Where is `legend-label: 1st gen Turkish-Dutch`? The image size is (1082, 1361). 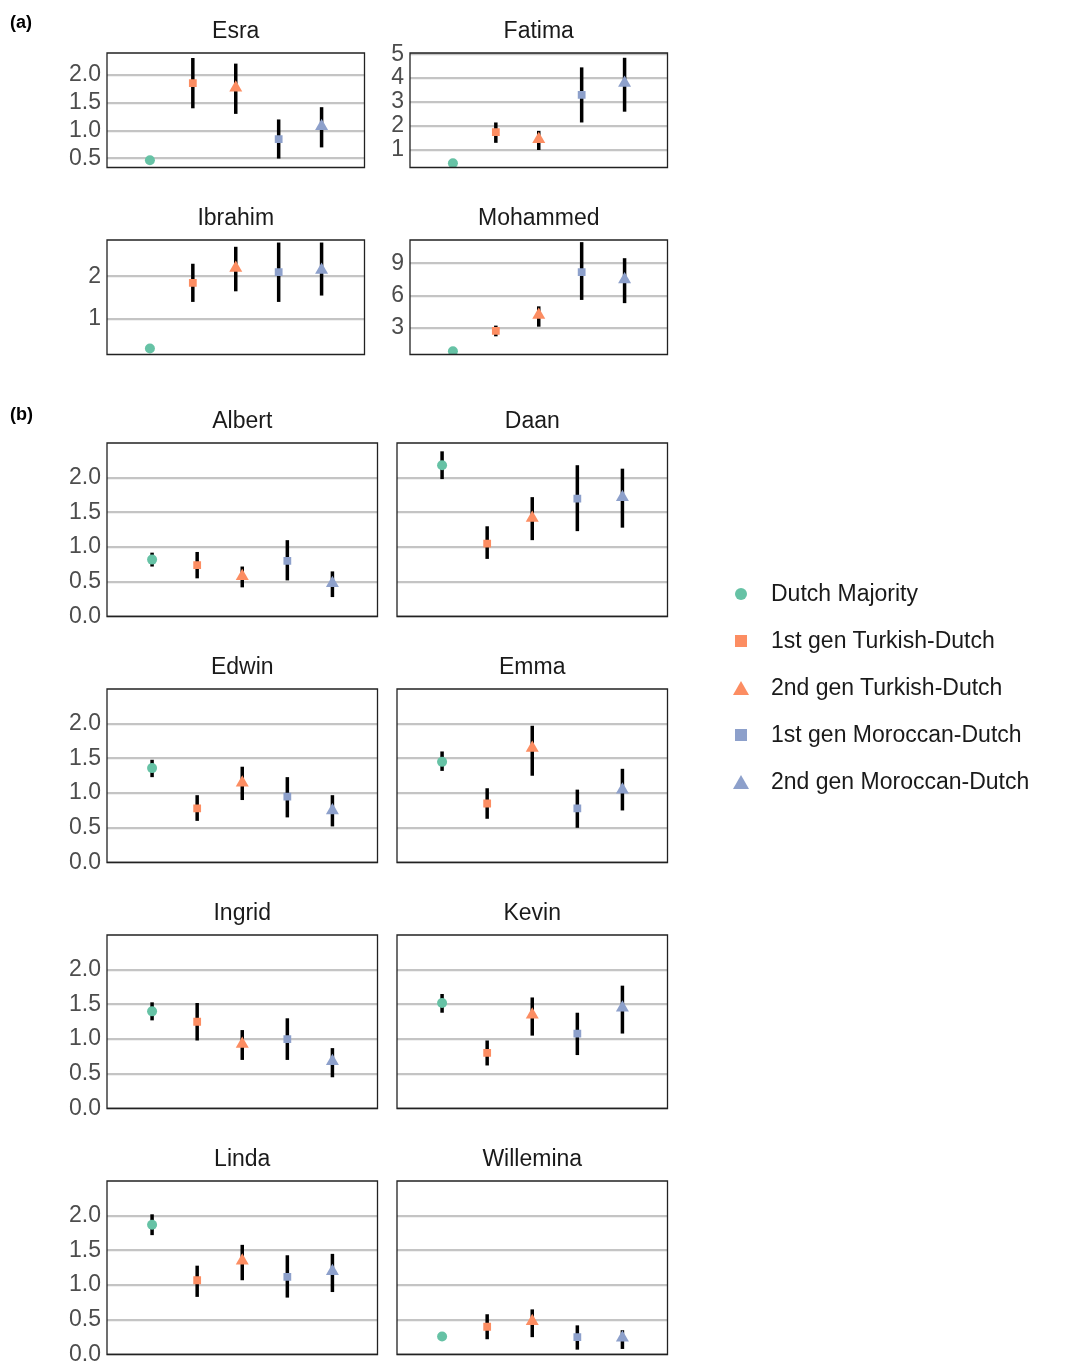
legend-label: 1st gen Turkish-Dutch is located at coordinates (883, 640).